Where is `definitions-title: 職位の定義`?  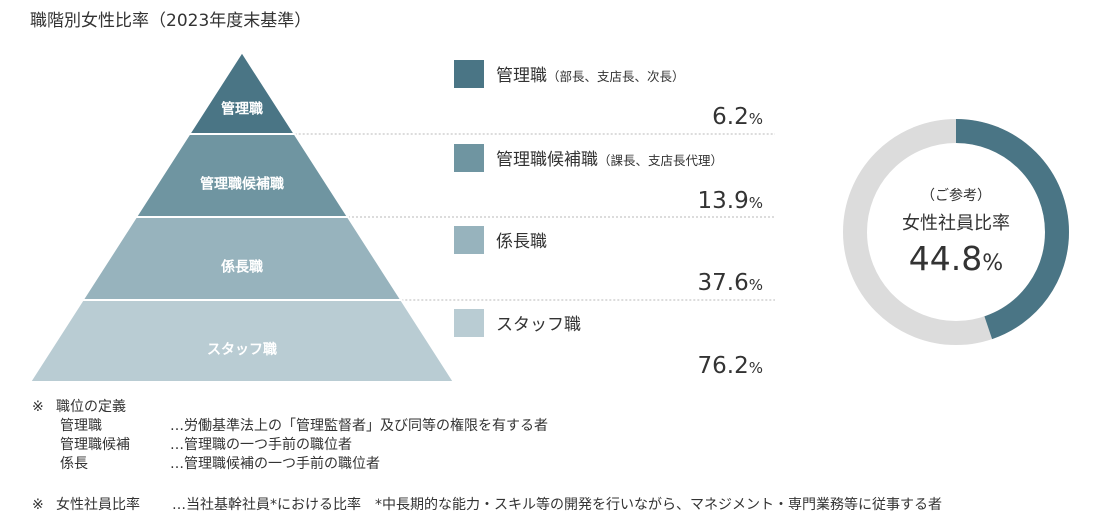 definitions-title: 職位の定義 is located at coordinates (91, 407).